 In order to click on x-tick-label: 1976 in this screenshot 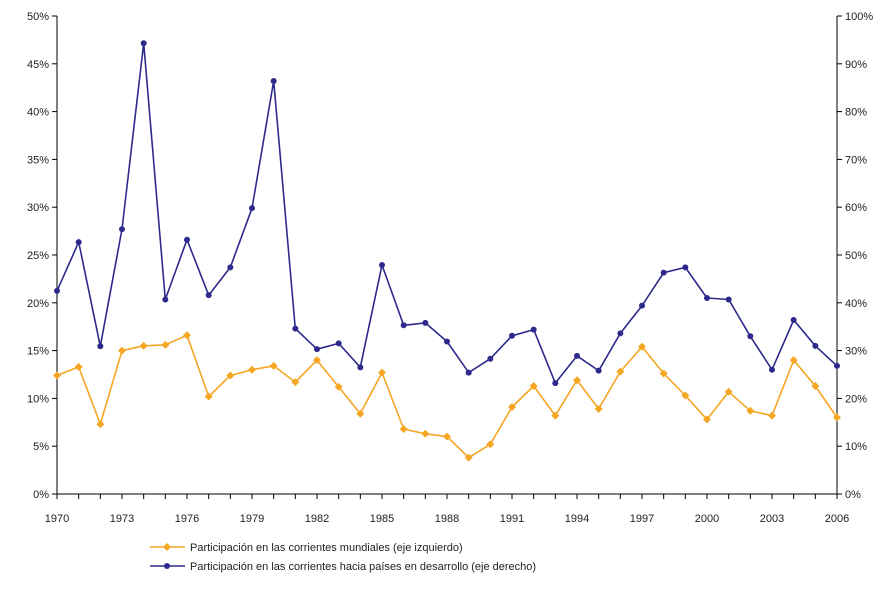, I will do `click(187, 519)`.